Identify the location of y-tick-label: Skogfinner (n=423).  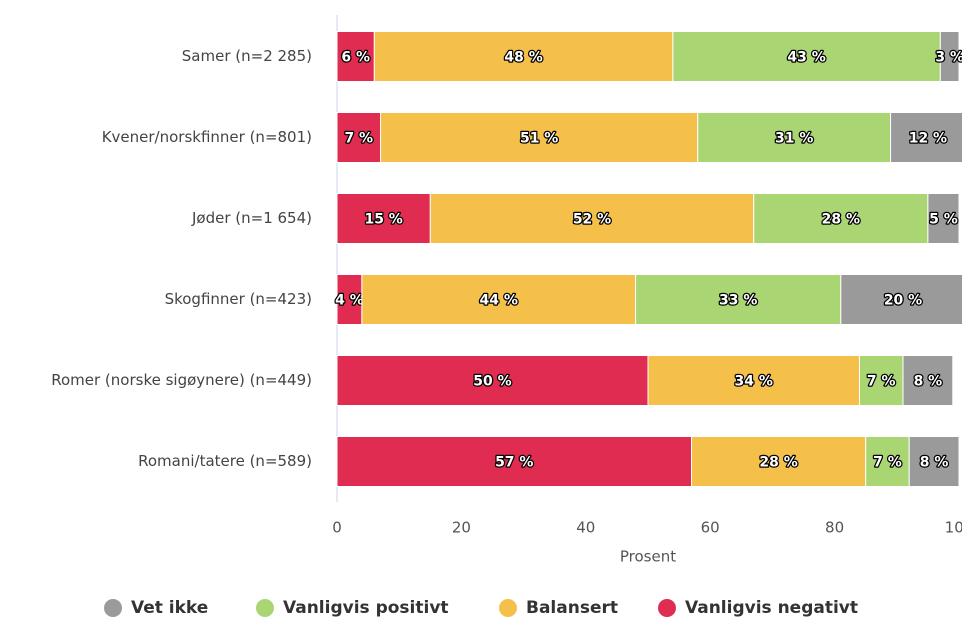
(238, 299).